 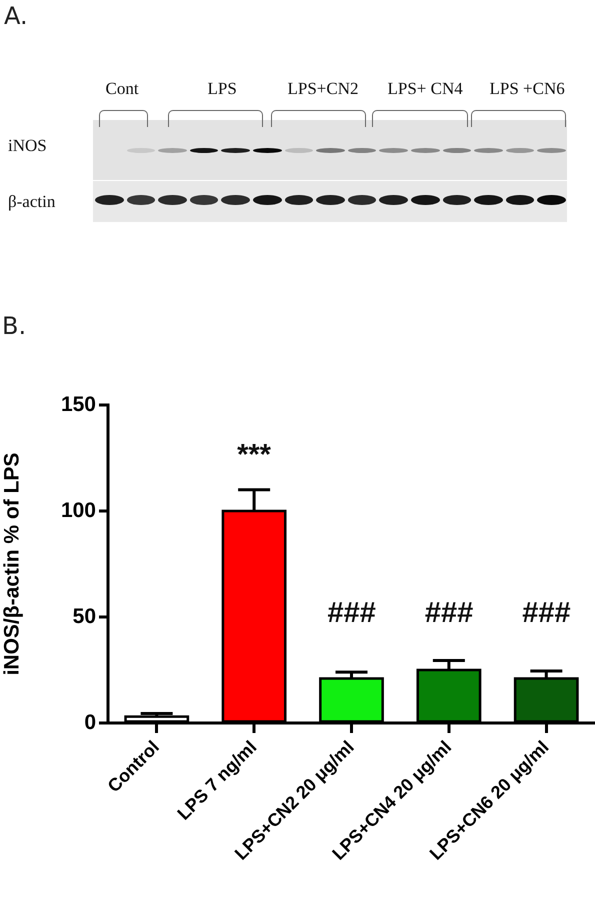 What do you see at coordinates (78, 510) in the screenshot?
I see `y-tick-label: 100` at bounding box center [78, 510].